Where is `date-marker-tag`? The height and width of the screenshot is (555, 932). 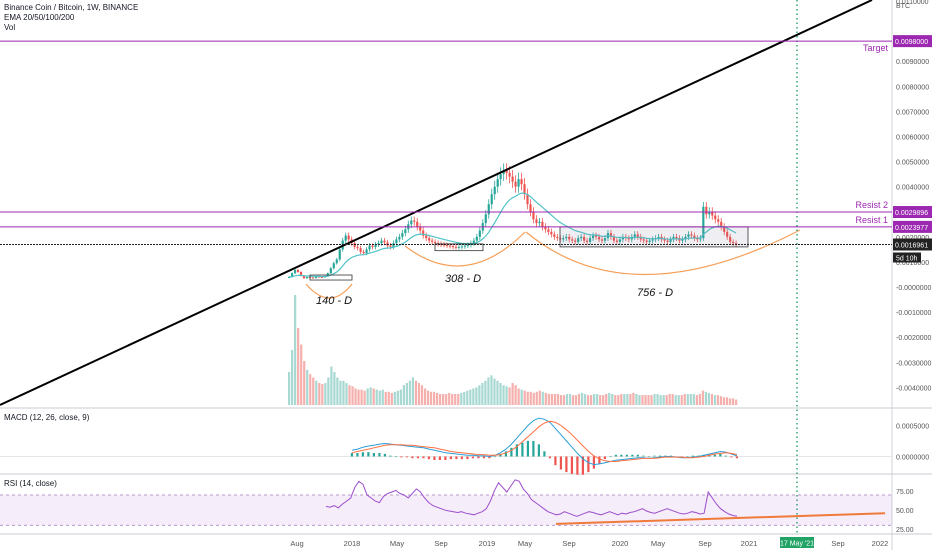 date-marker-tag is located at coordinates (797, 542).